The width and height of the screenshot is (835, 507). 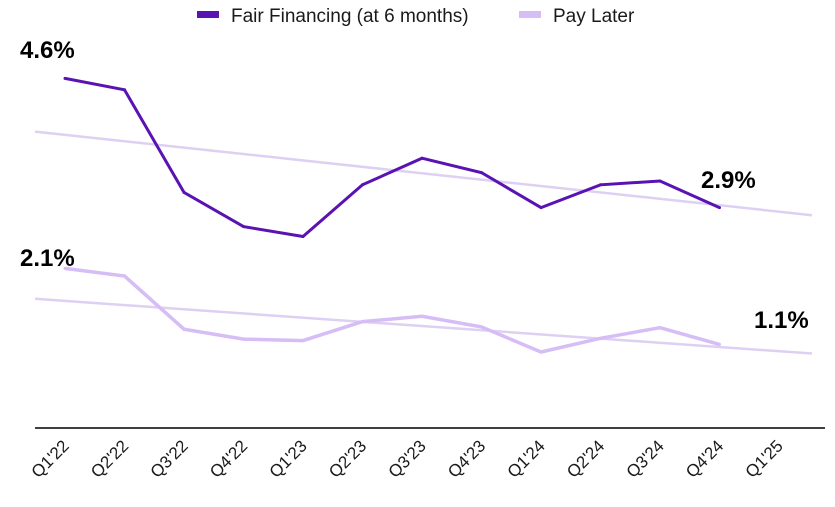 I want to click on series-2-point-Q1'22, so click(x=65, y=268).